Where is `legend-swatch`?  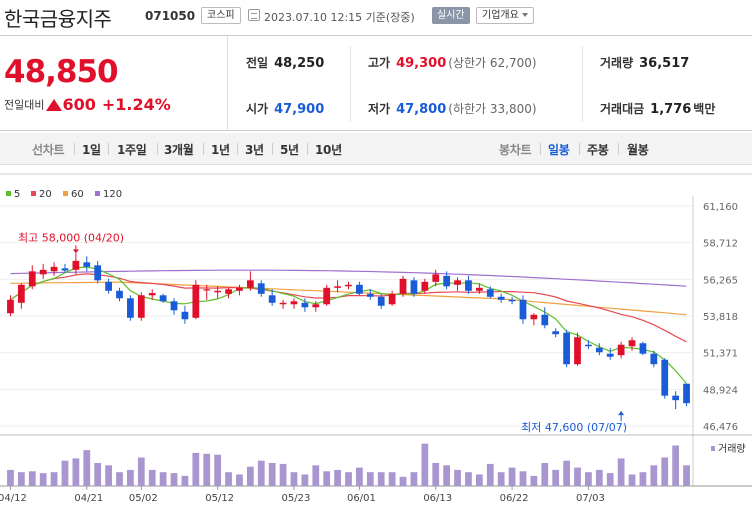
legend-swatch is located at coordinates (65, 193).